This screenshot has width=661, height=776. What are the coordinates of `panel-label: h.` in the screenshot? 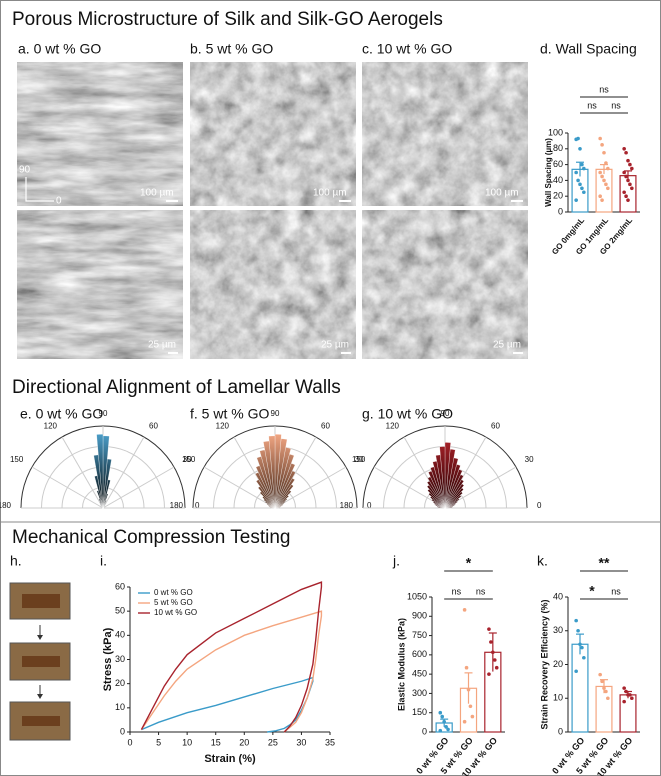 It's located at (16, 561).